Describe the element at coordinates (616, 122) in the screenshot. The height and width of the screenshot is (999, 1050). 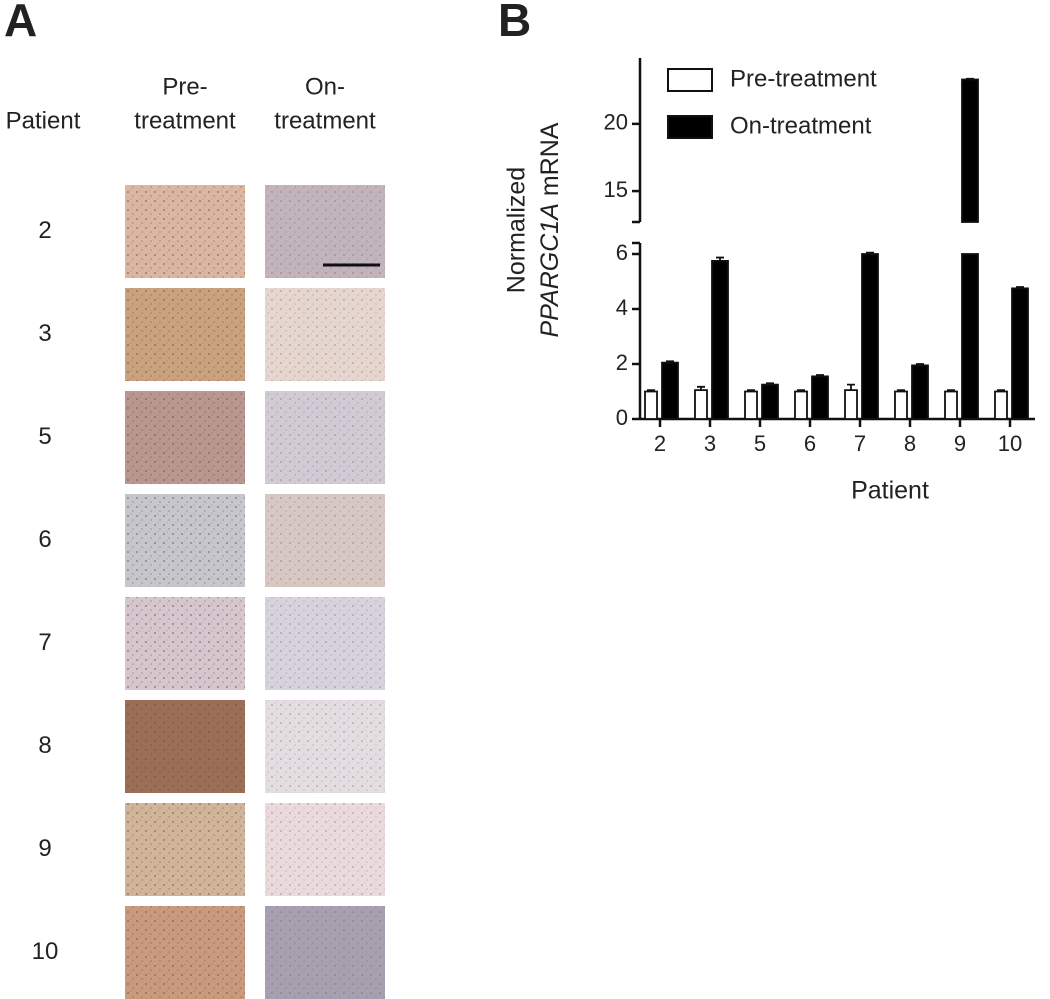
I see `y-tick-label: 20` at that location.